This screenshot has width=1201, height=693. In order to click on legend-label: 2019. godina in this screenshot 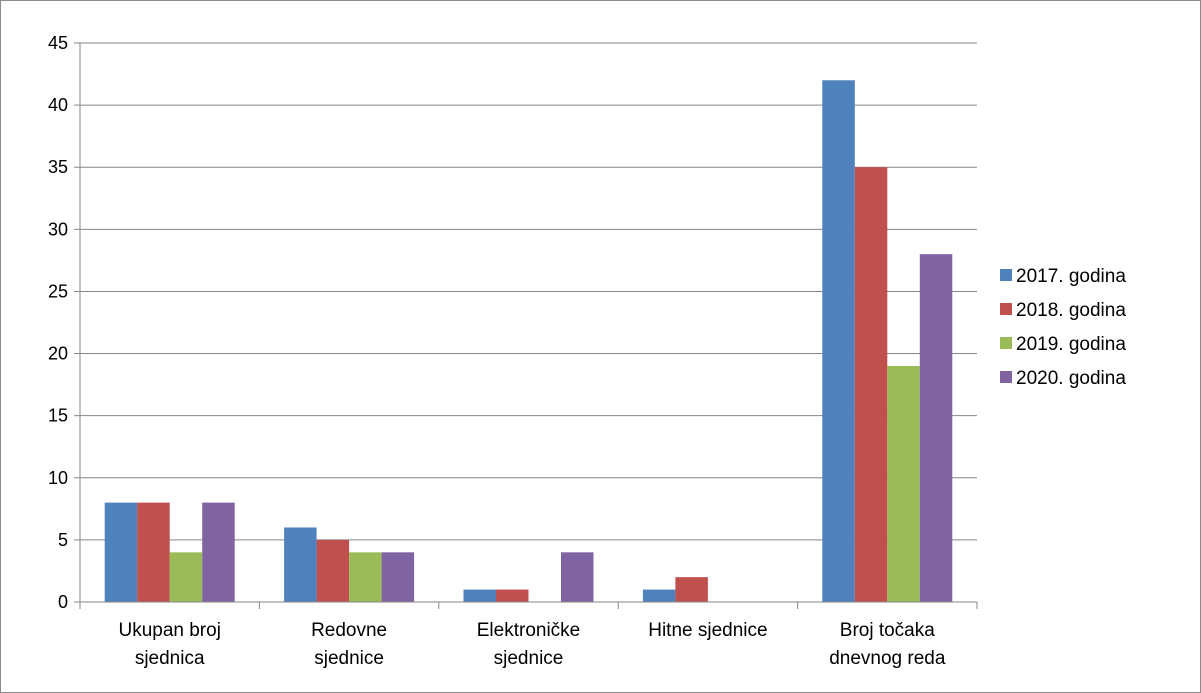, I will do `click(1071, 344)`.